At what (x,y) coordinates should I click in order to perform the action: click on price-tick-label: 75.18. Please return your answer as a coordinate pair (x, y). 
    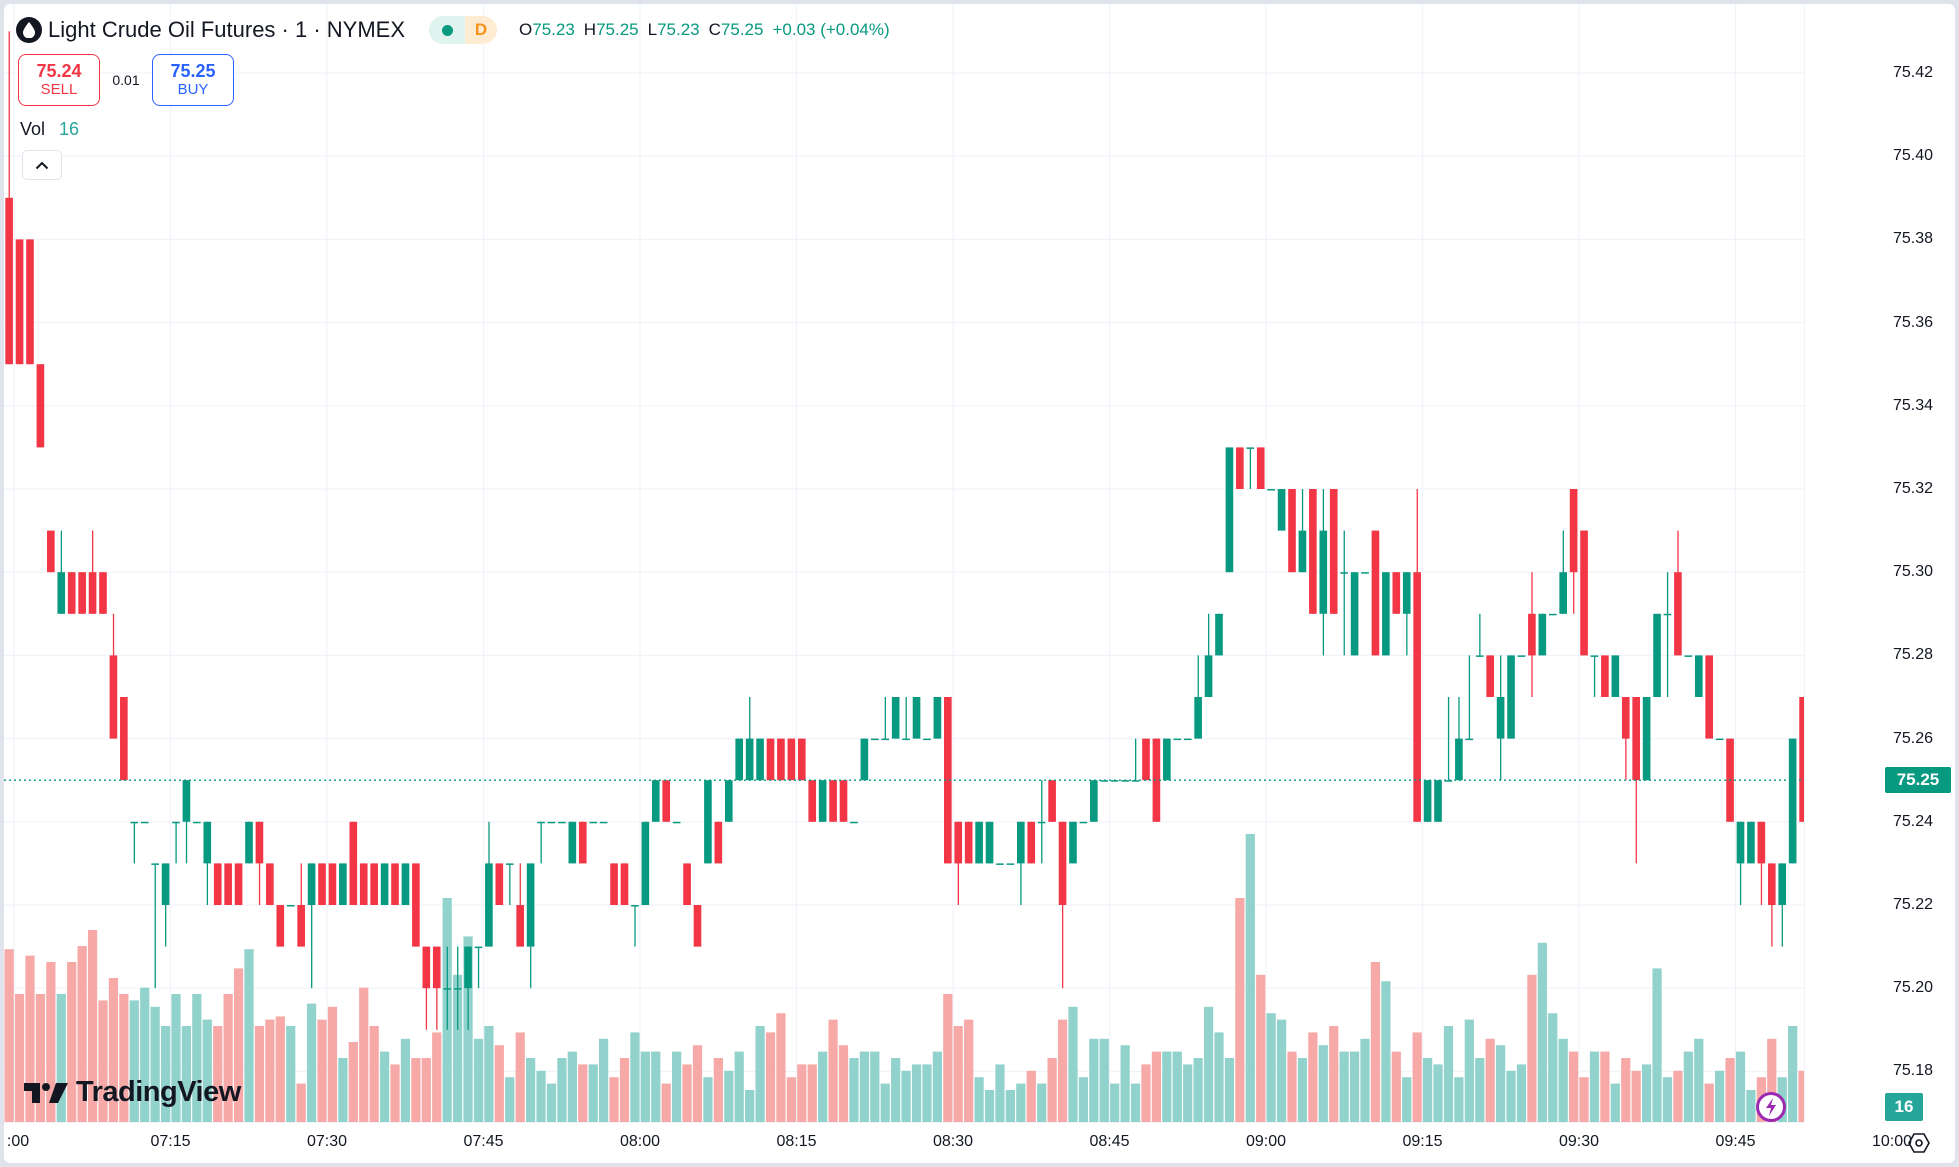
    Looking at the image, I should click on (1912, 1071).